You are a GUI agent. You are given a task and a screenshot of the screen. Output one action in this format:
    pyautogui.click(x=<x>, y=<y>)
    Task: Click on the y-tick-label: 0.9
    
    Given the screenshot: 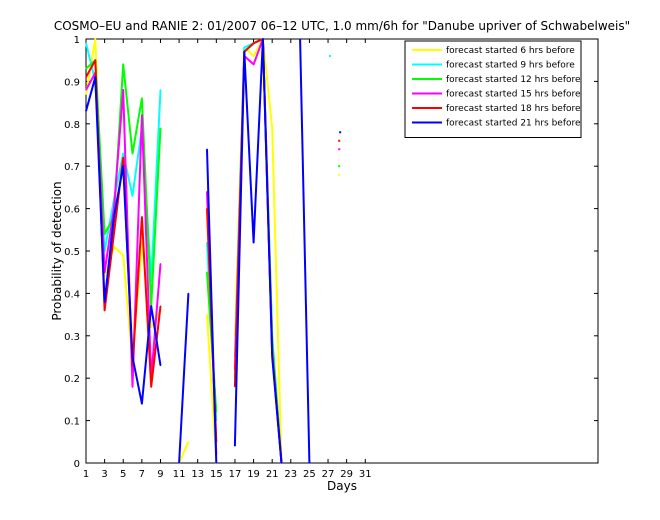 What is the action you would take?
    pyautogui.click(x=72, y=82)
    